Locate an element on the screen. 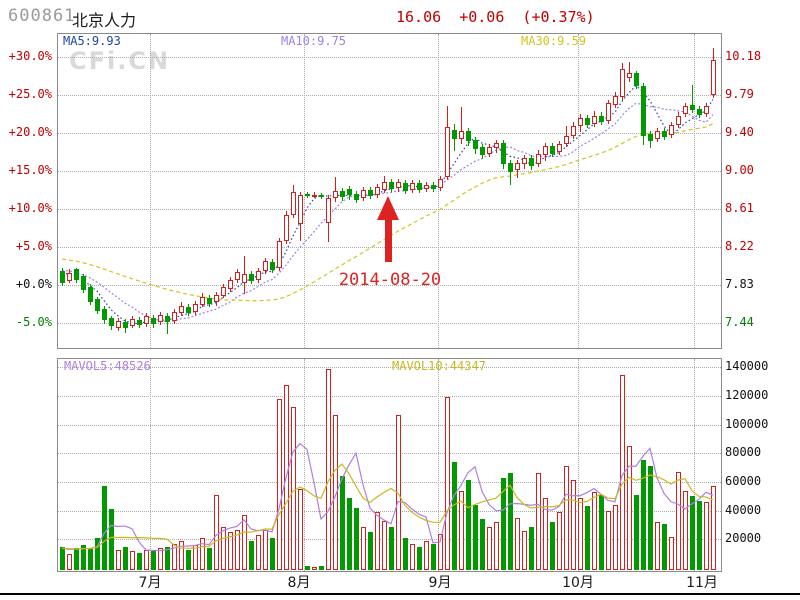 The image size is (800, 600). month-axis-label: 11月 is located at coordinates (702, 583).